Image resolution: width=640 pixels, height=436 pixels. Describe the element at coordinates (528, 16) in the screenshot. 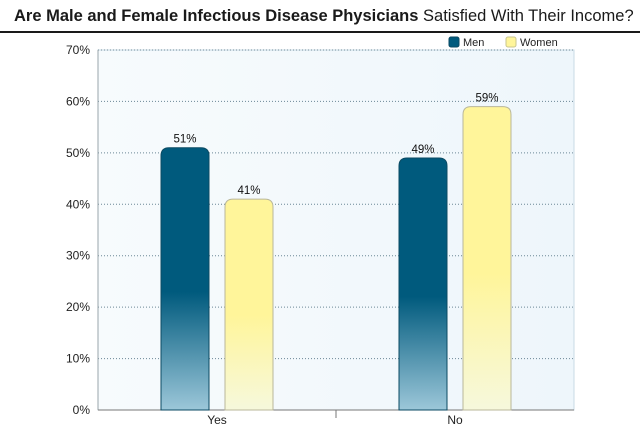

I see `chart-title-normal: Satisfied With Their Income?` at that location.